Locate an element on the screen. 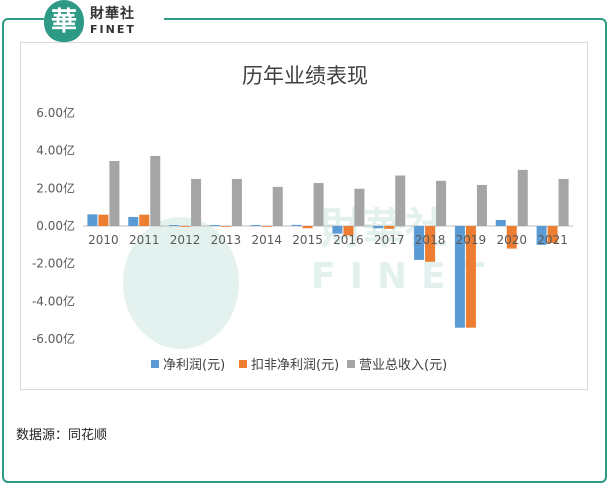  y-tick-label: 2.00亿 is located at coordinates (55, 187).